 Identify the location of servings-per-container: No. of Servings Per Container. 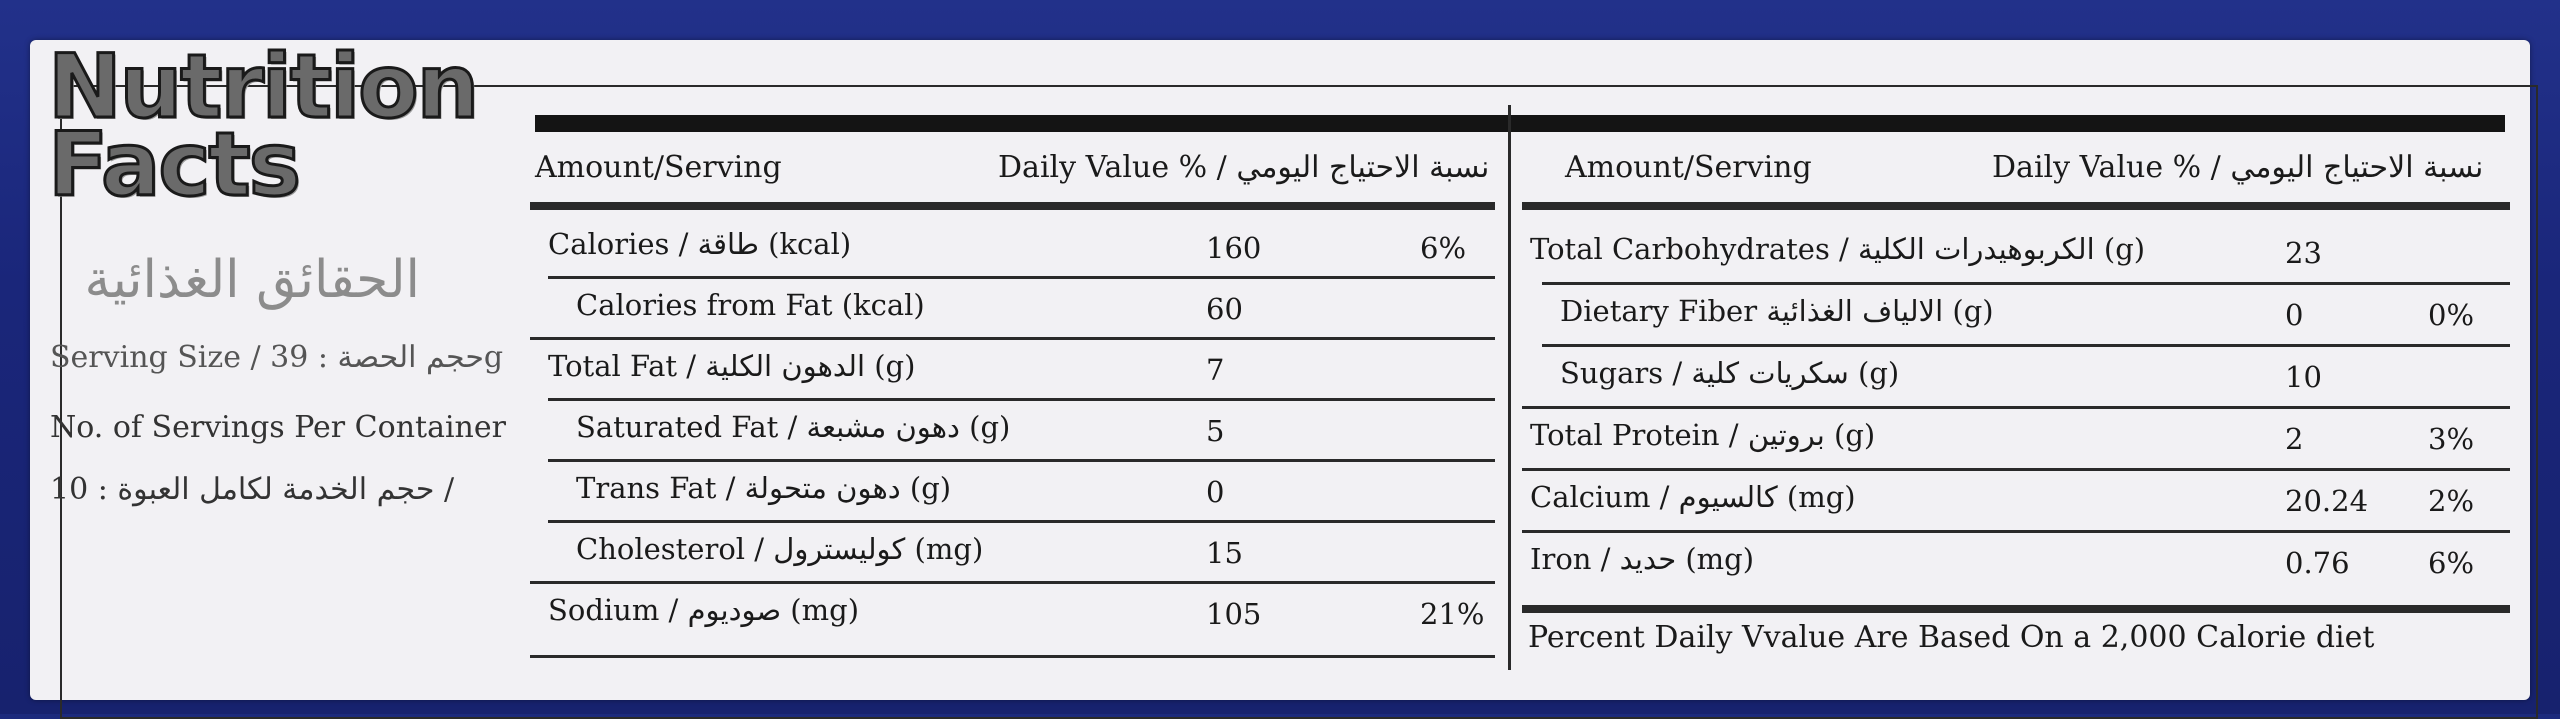
(278, 427).